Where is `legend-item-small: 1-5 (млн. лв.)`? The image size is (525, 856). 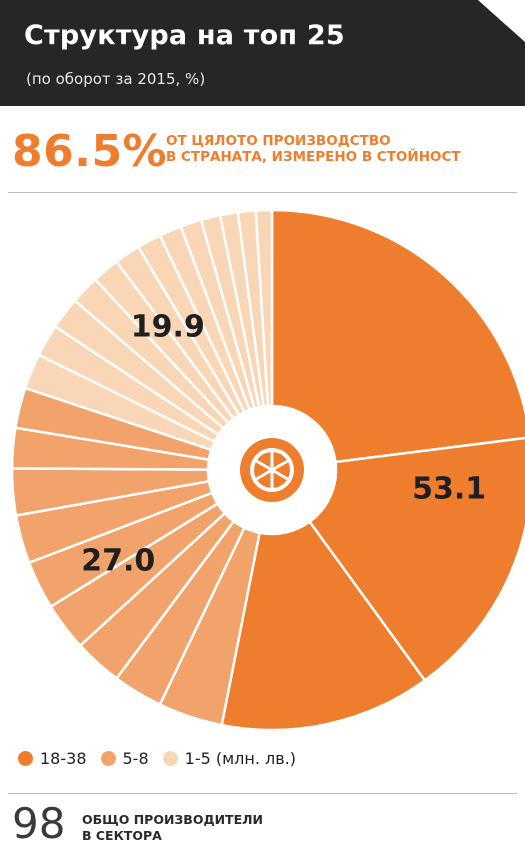 legend-item-small: 1-5 (млн. лв.) is located at coordinates (229, 758).